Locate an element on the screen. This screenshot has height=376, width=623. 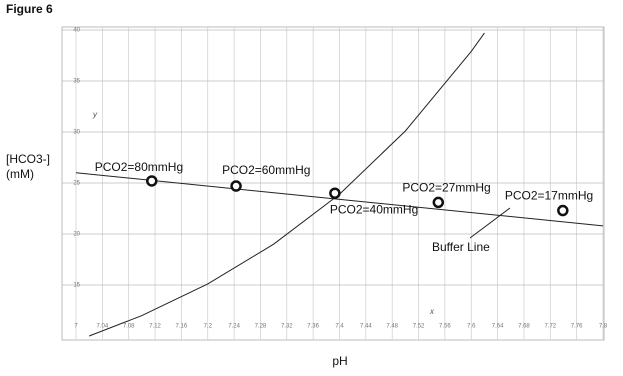
point-label: PCO2=40mmHg is located at coordinates (374, 209).